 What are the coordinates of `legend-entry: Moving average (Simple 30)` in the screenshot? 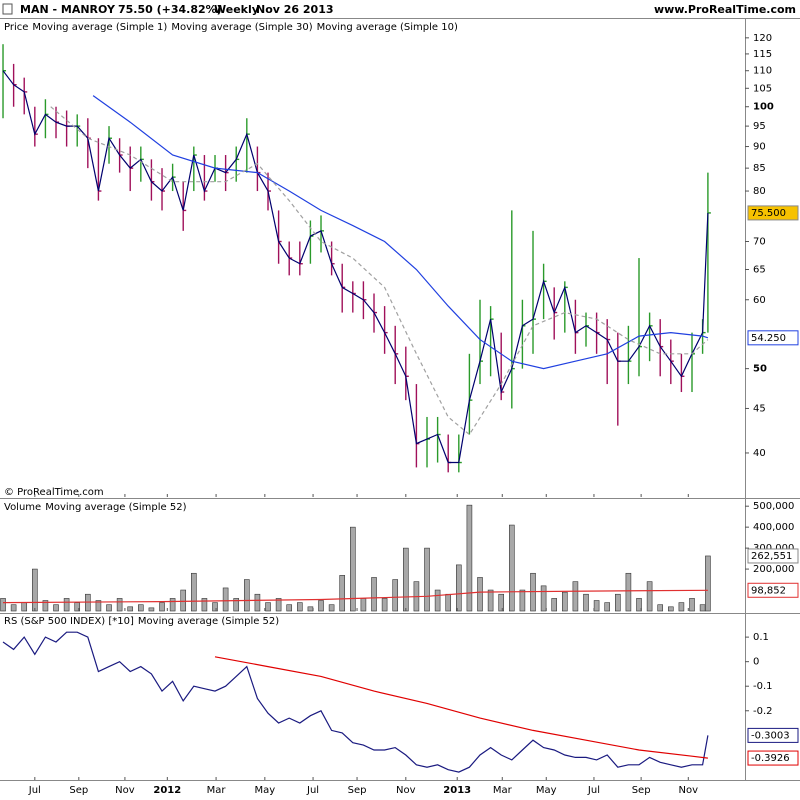 It's located at (241, 27).